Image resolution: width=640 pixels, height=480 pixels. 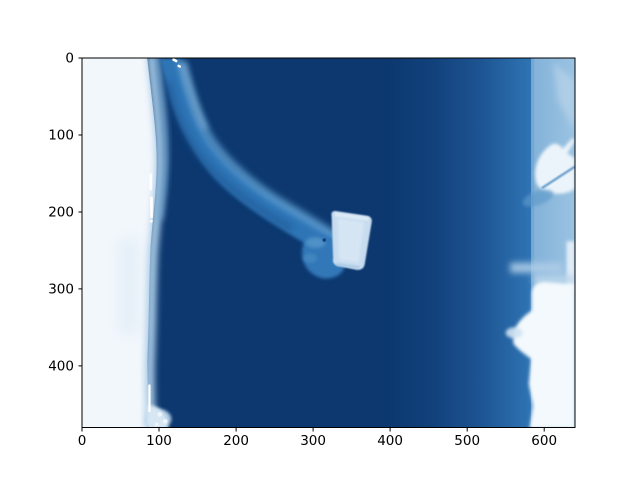 What do you see at coordinates (351, 216) in the screenshot?
I see `mug-top-rim` at bounding box center [351, 216].